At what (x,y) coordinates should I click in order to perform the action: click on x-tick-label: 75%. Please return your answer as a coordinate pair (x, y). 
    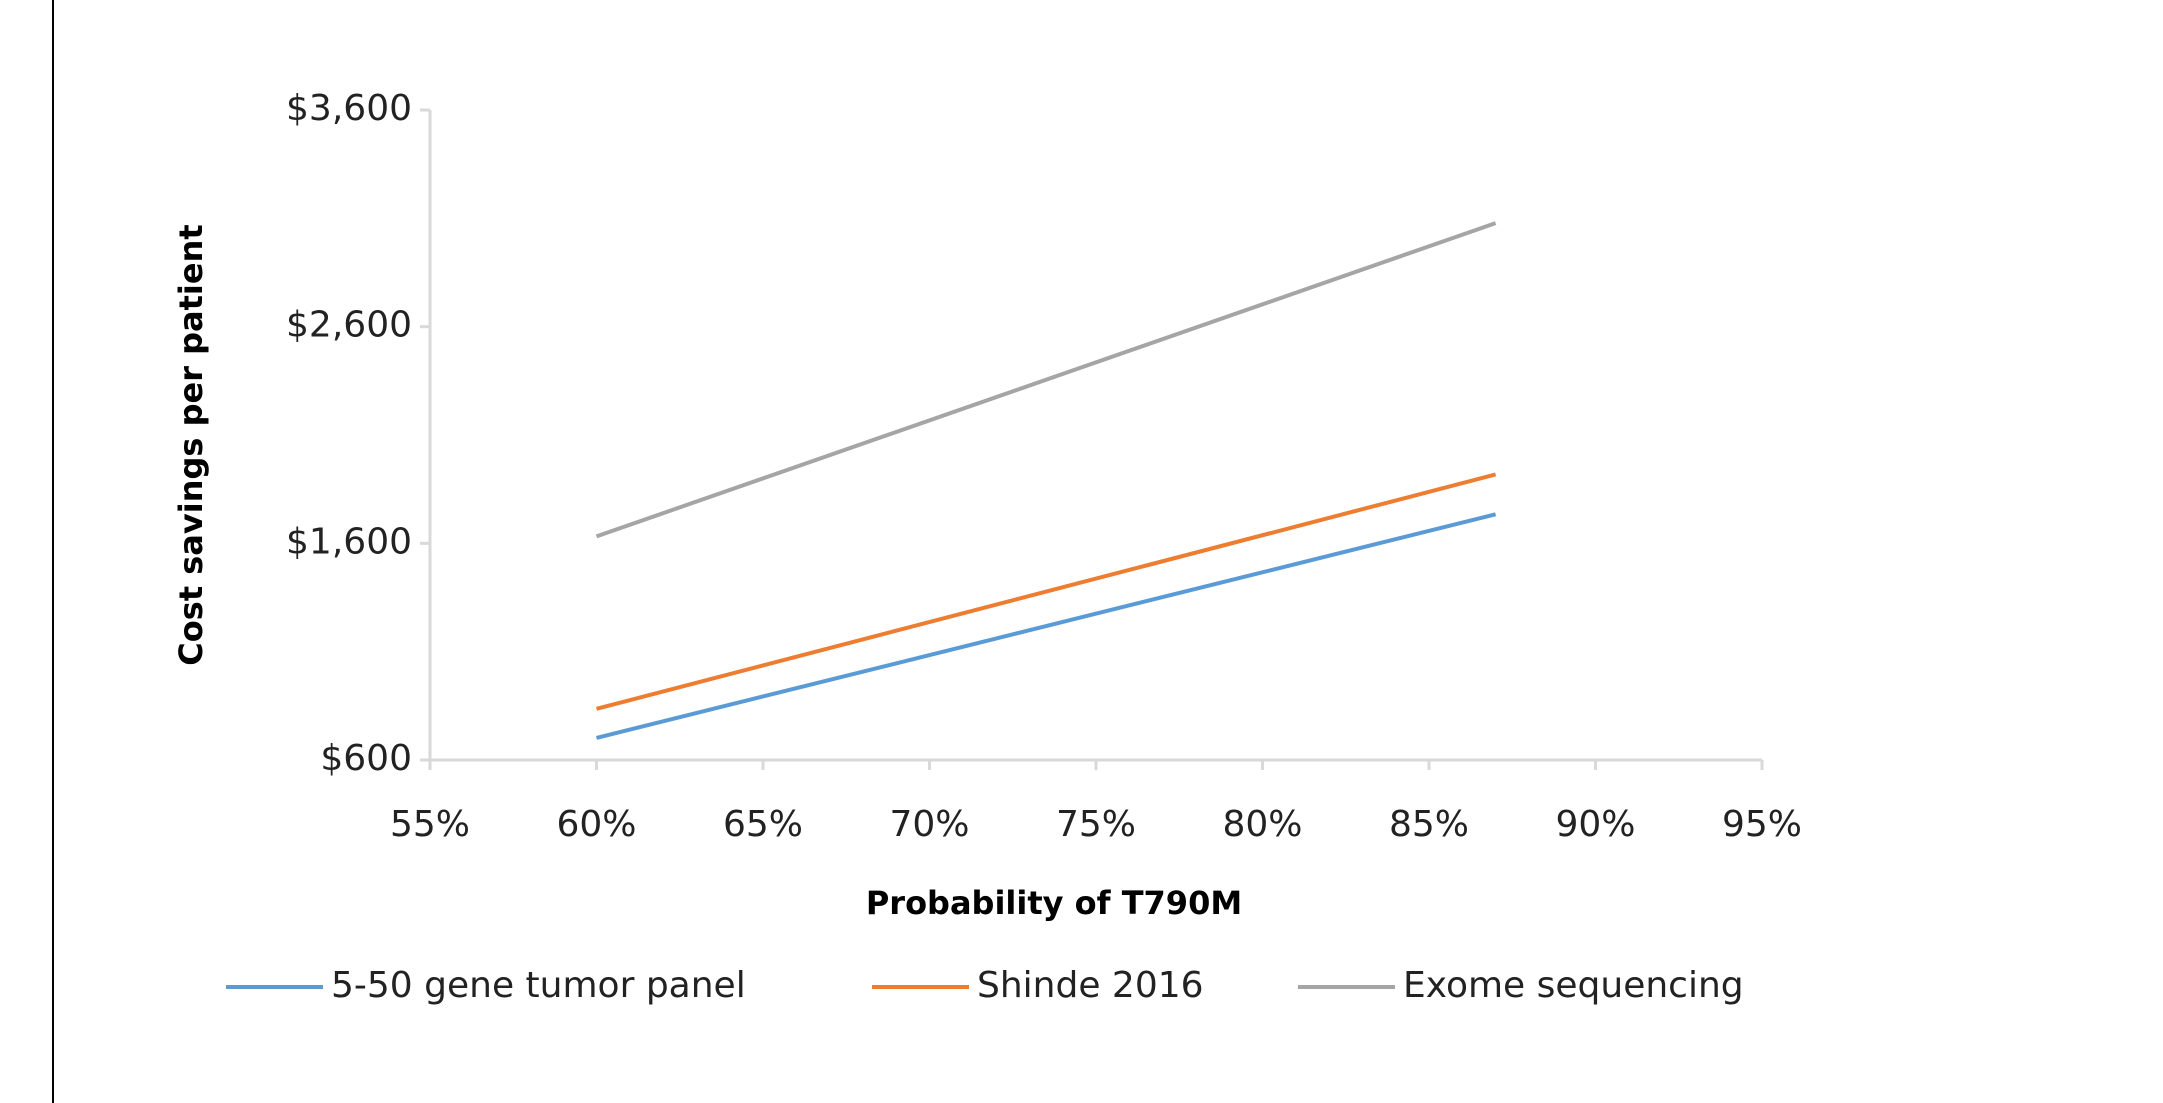
    Looking at the image, I should click on (1096, 824).